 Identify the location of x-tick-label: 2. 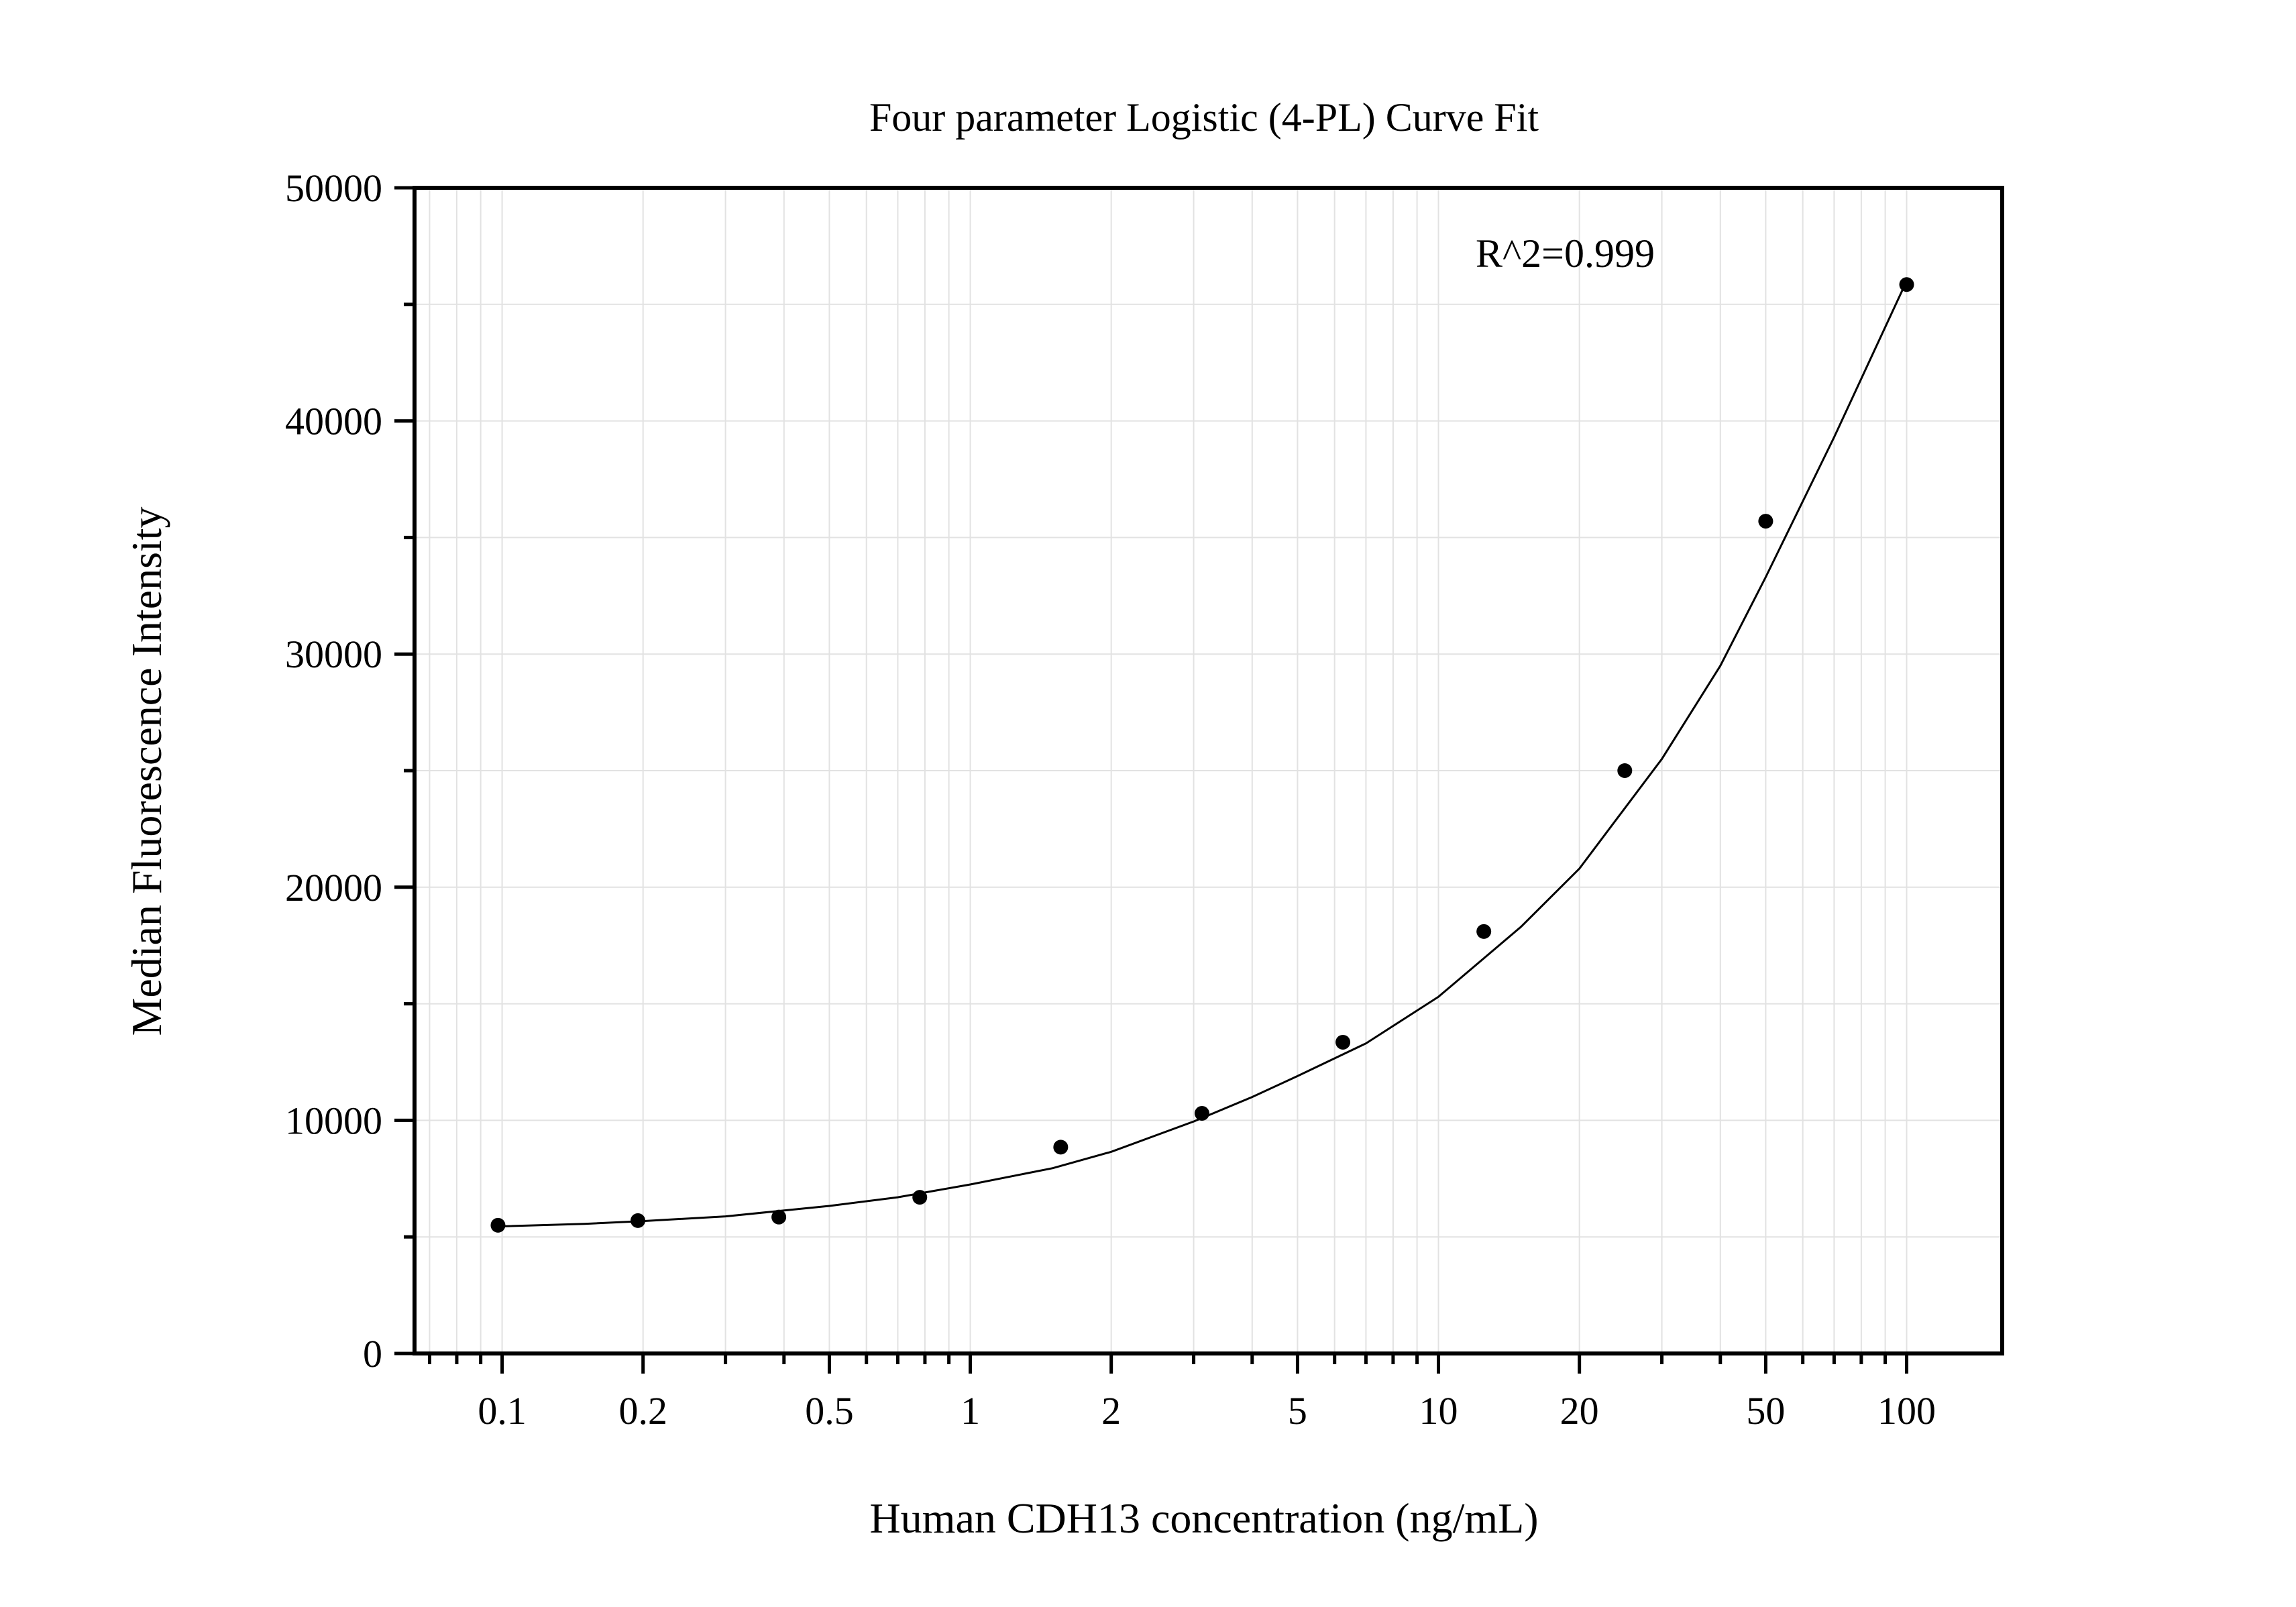
(1111, 1411).